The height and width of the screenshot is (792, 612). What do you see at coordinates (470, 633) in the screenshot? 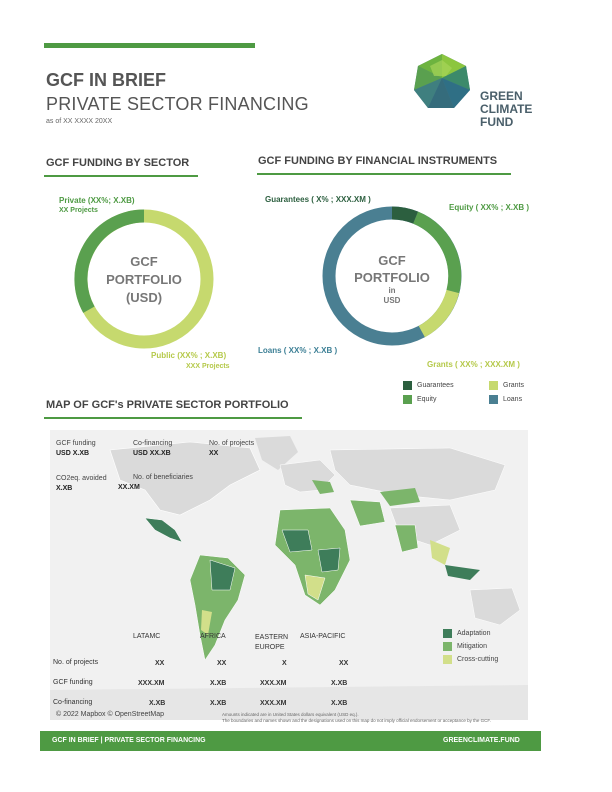
I see `legend-adaptation: Adaptation` at bounding box center [470, 633].